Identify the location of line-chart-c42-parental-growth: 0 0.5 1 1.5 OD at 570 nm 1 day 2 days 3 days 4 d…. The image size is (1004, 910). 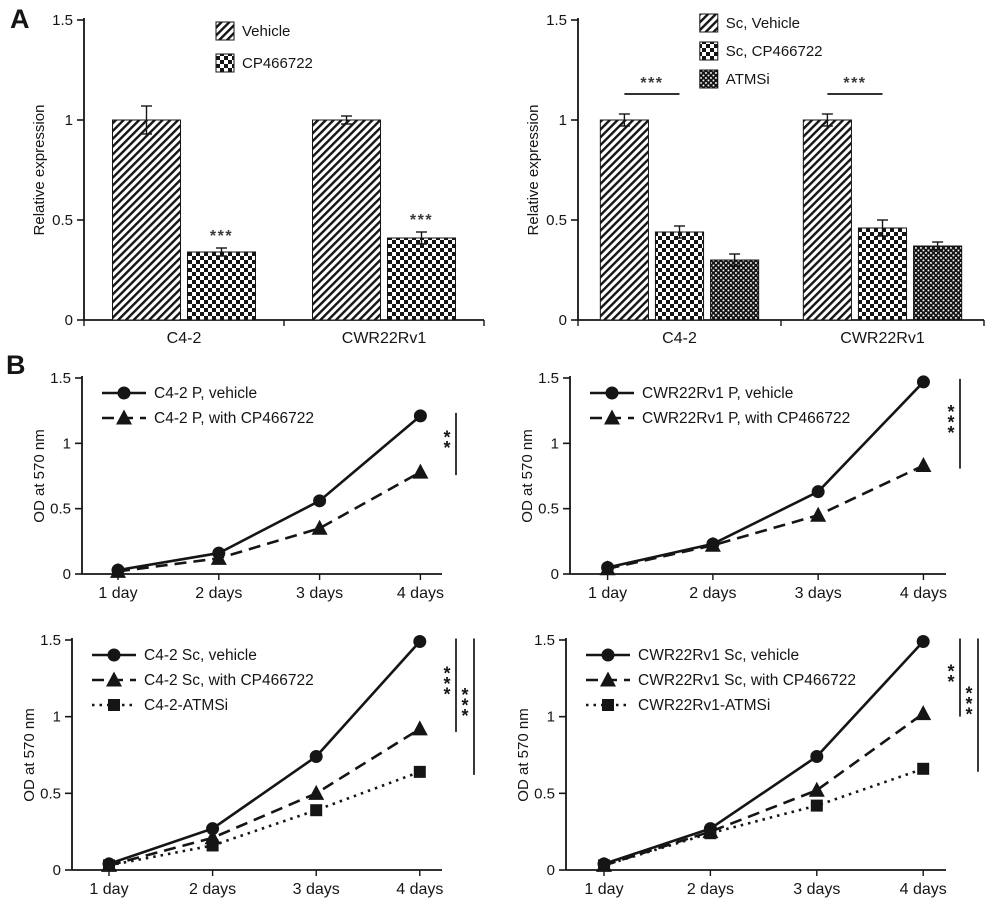
(262, 487).